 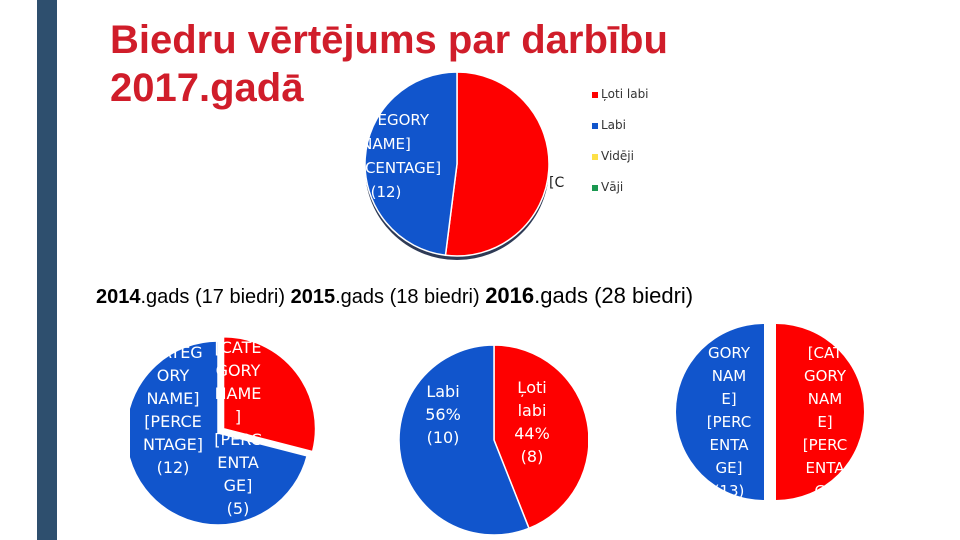 I want to click on pie-2017-legend-item: Labi, so click(x=613, y=125).